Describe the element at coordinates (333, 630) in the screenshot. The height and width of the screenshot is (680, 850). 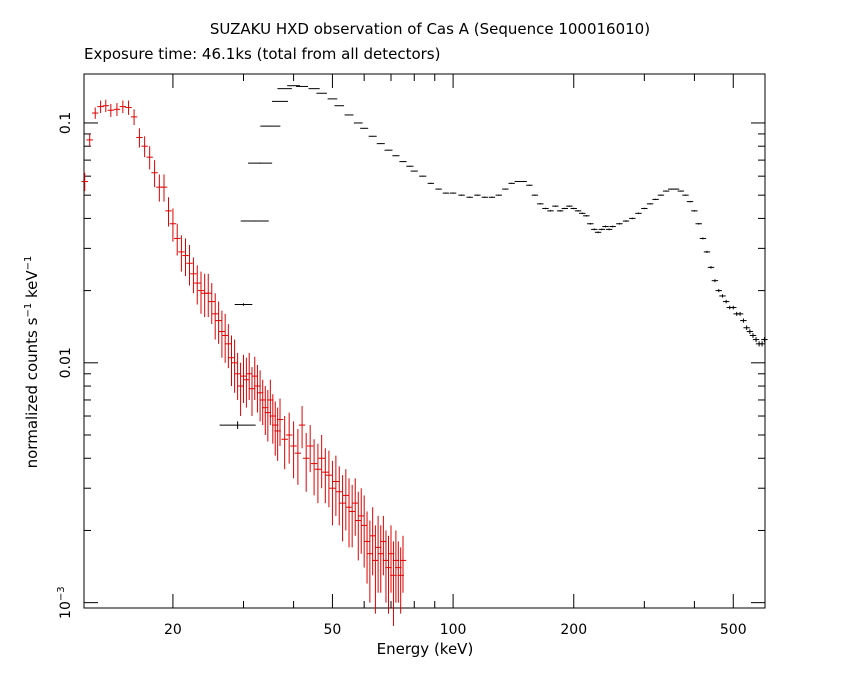
I see `x-tick-label: 50` at that location.